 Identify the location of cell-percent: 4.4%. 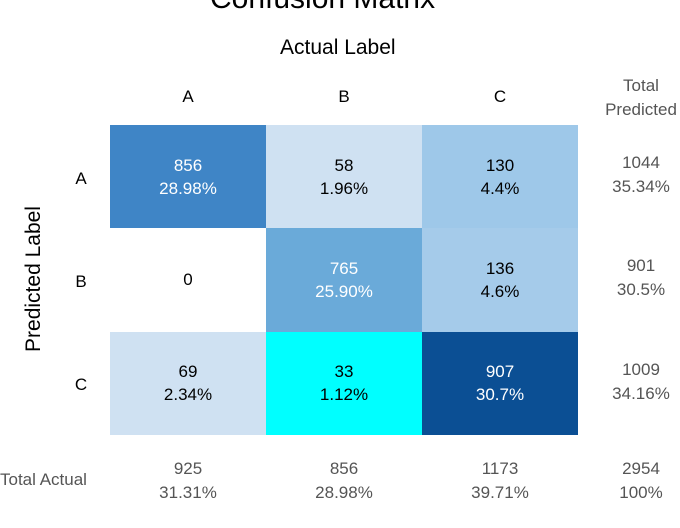
(500, 188).